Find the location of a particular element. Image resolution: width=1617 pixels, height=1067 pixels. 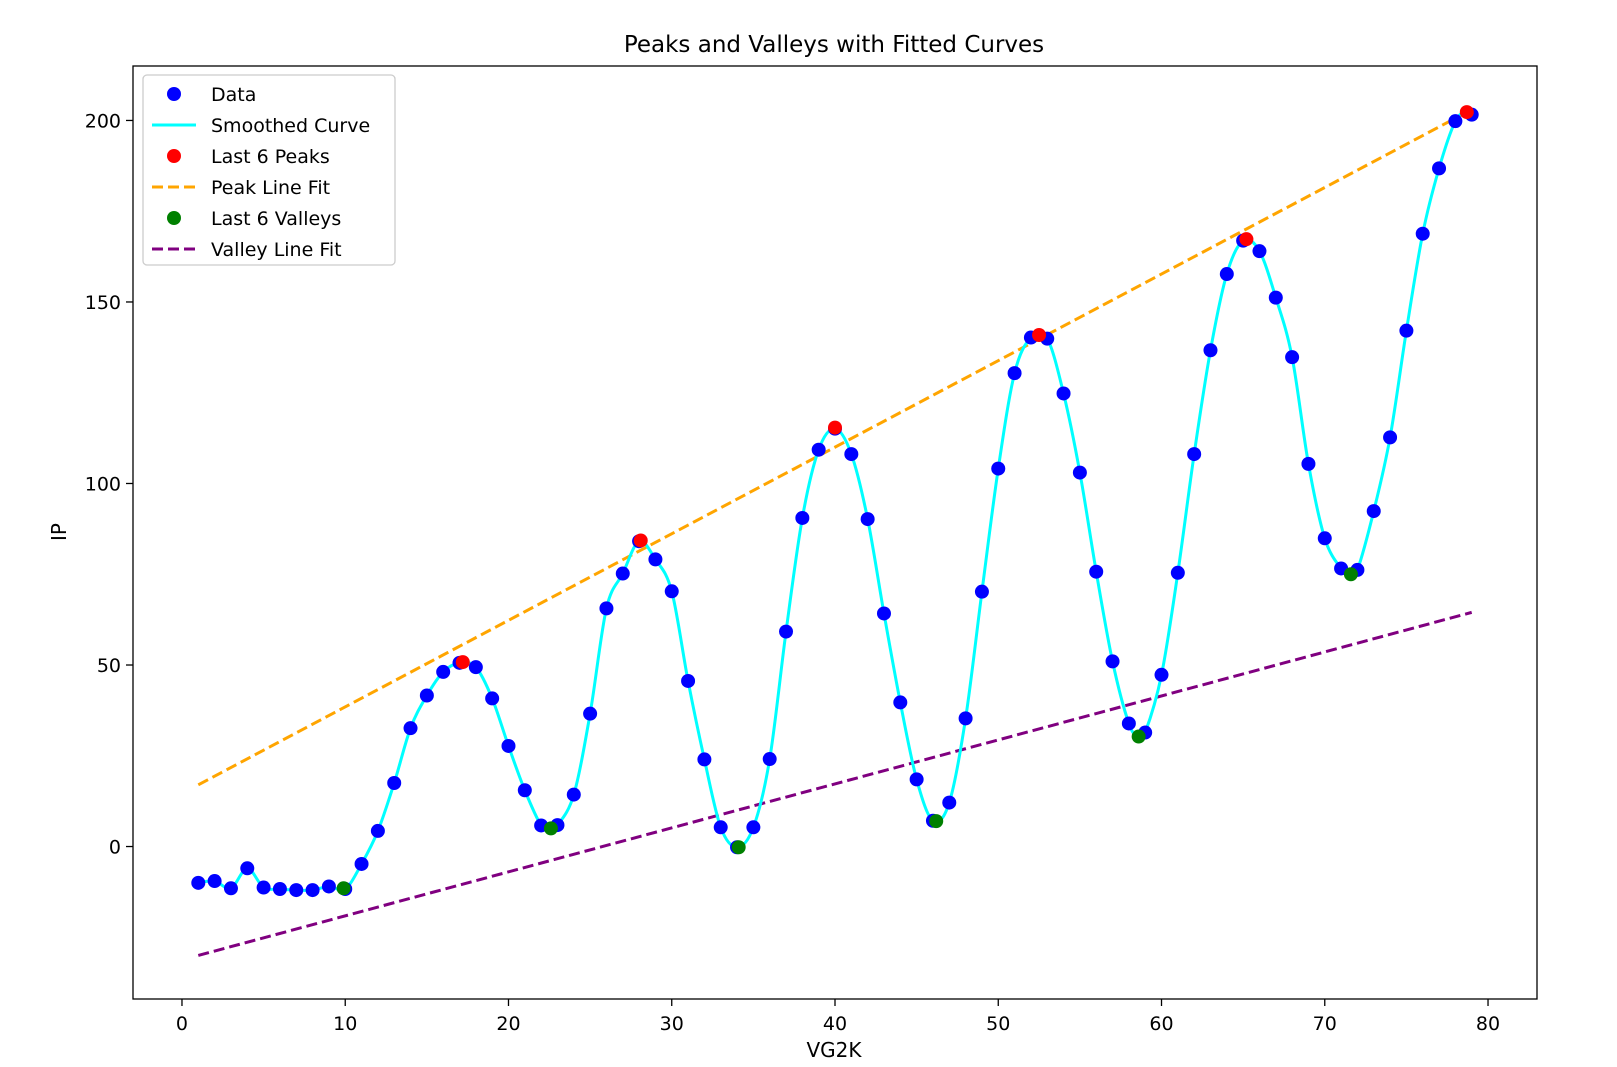

y-tick-label: 200 is located at coordinates (103, 121).